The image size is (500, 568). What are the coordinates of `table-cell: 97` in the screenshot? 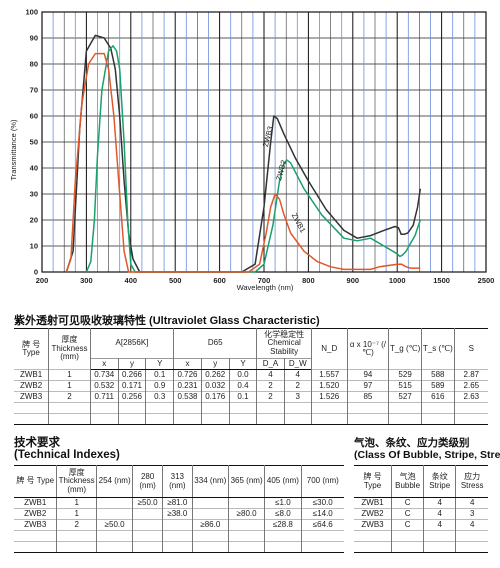 It's located at (368, 386).